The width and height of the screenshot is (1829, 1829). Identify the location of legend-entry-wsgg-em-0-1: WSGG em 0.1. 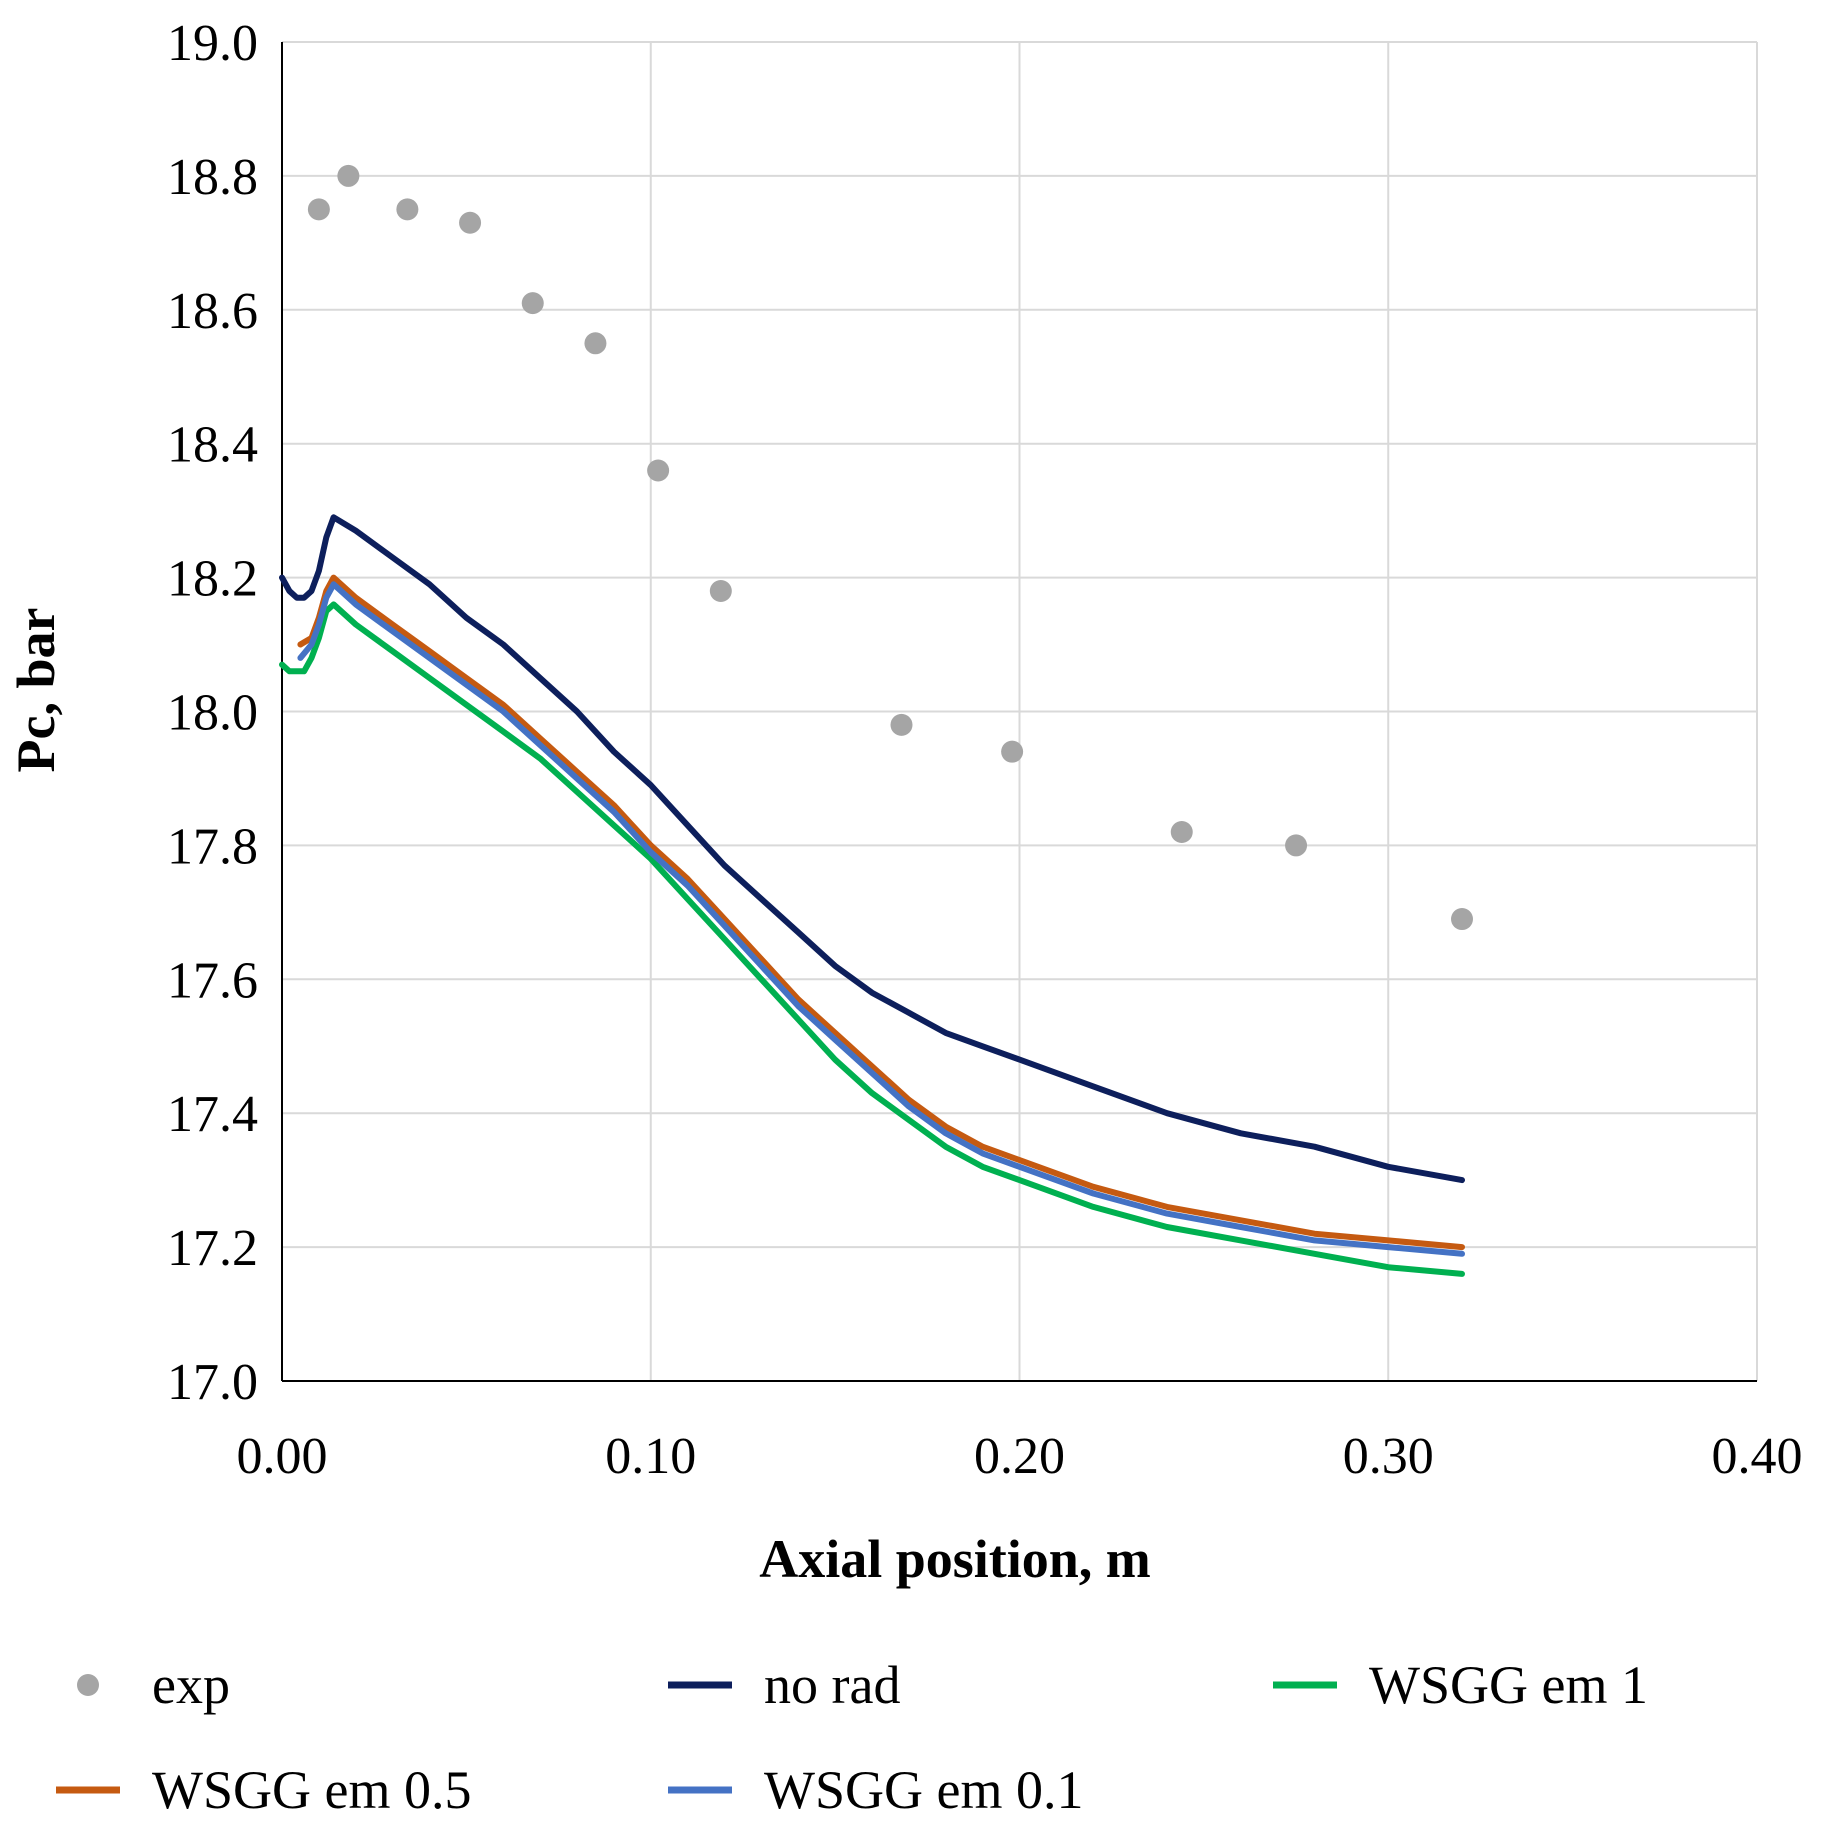
(875, 1790).